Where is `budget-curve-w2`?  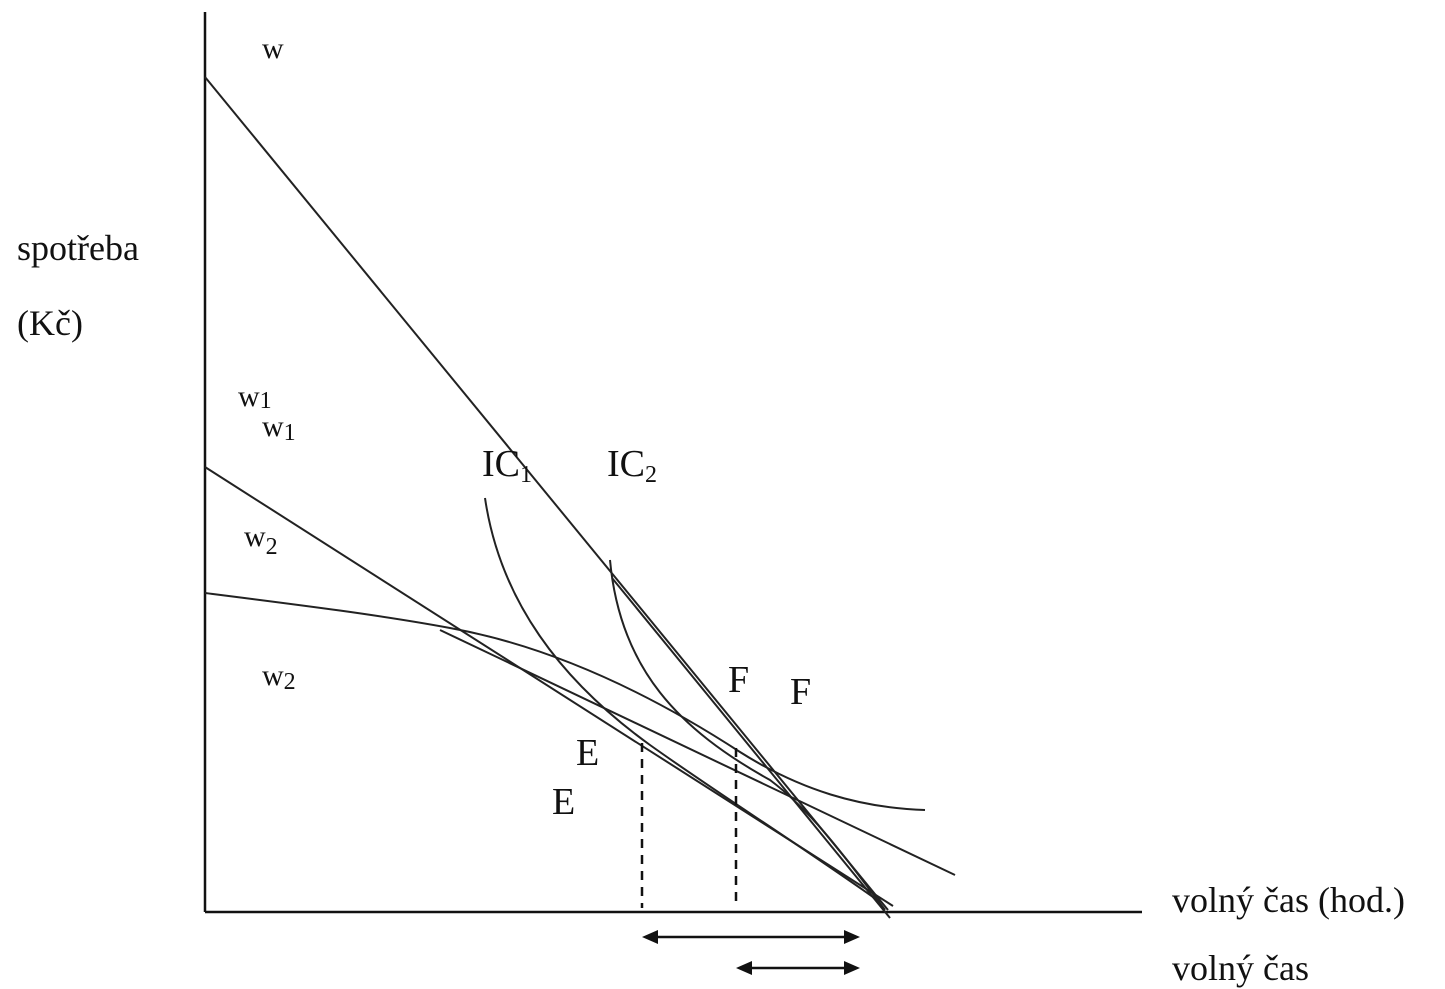 budget-curve-w2 is located at coordinates (565, 701).